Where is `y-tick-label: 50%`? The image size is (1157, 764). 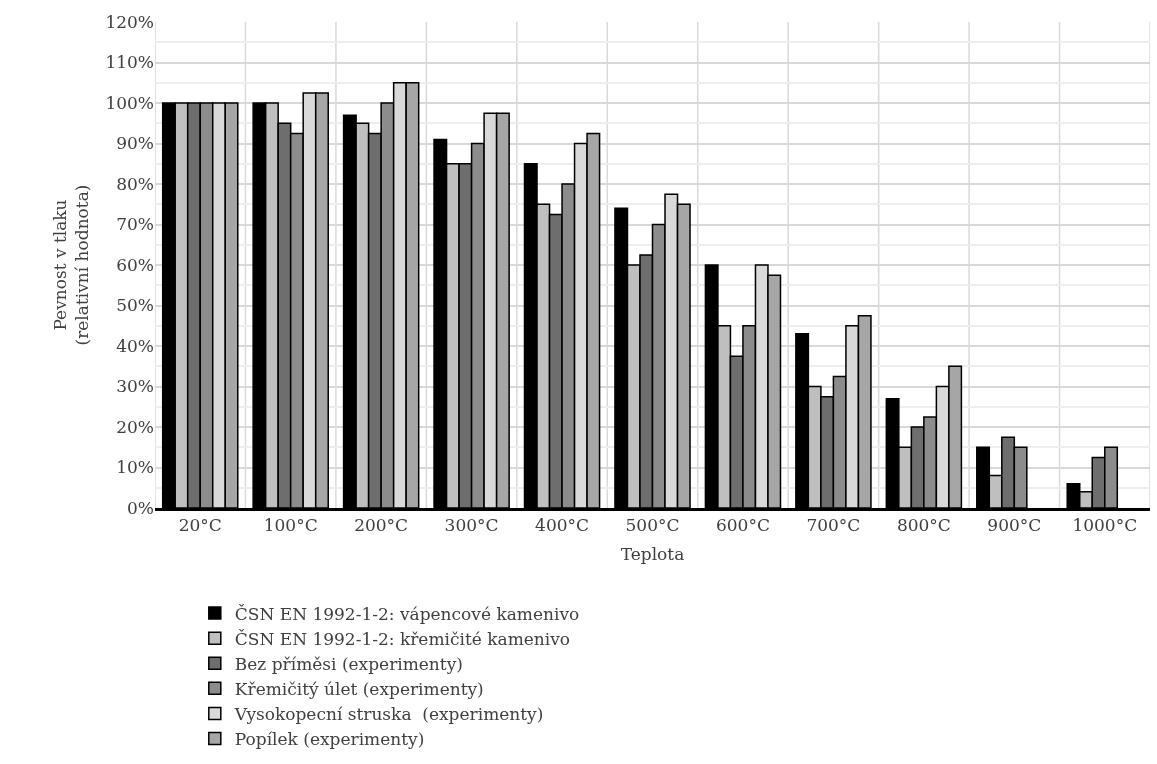 y-tick-label: 50% is located at coordinates (135, 305).